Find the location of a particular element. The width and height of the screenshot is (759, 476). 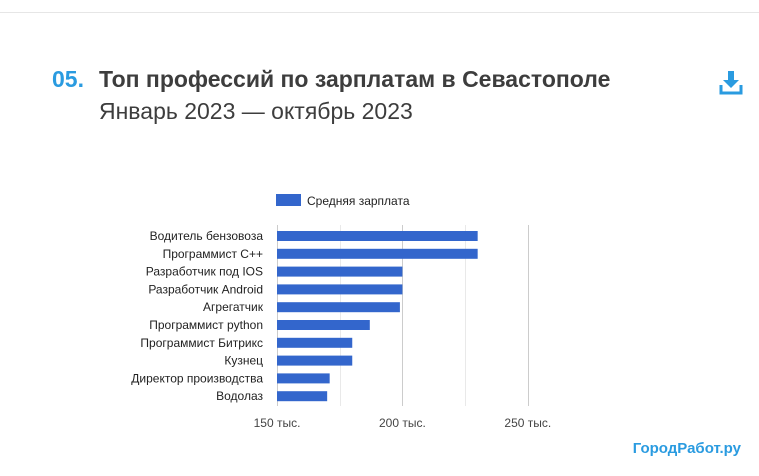

category-label: Разработчик под IOS is located at coordinates (204, 272).